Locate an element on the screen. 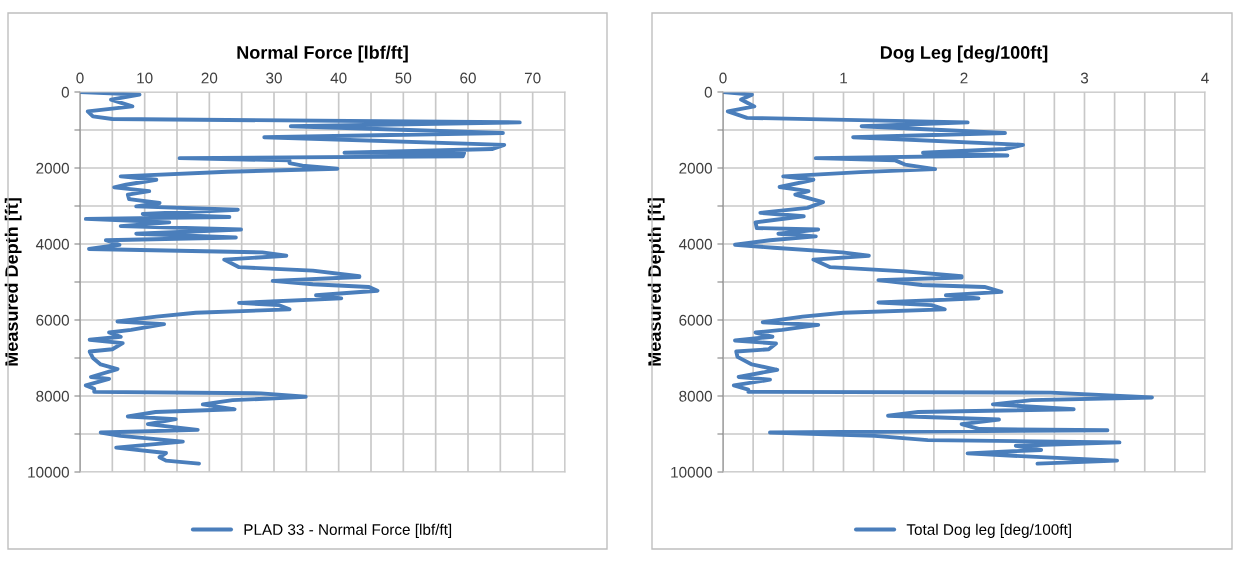 This screenshot has width=1238, height=561. x-tick-label: 50 is located at coordinates (403, 78).